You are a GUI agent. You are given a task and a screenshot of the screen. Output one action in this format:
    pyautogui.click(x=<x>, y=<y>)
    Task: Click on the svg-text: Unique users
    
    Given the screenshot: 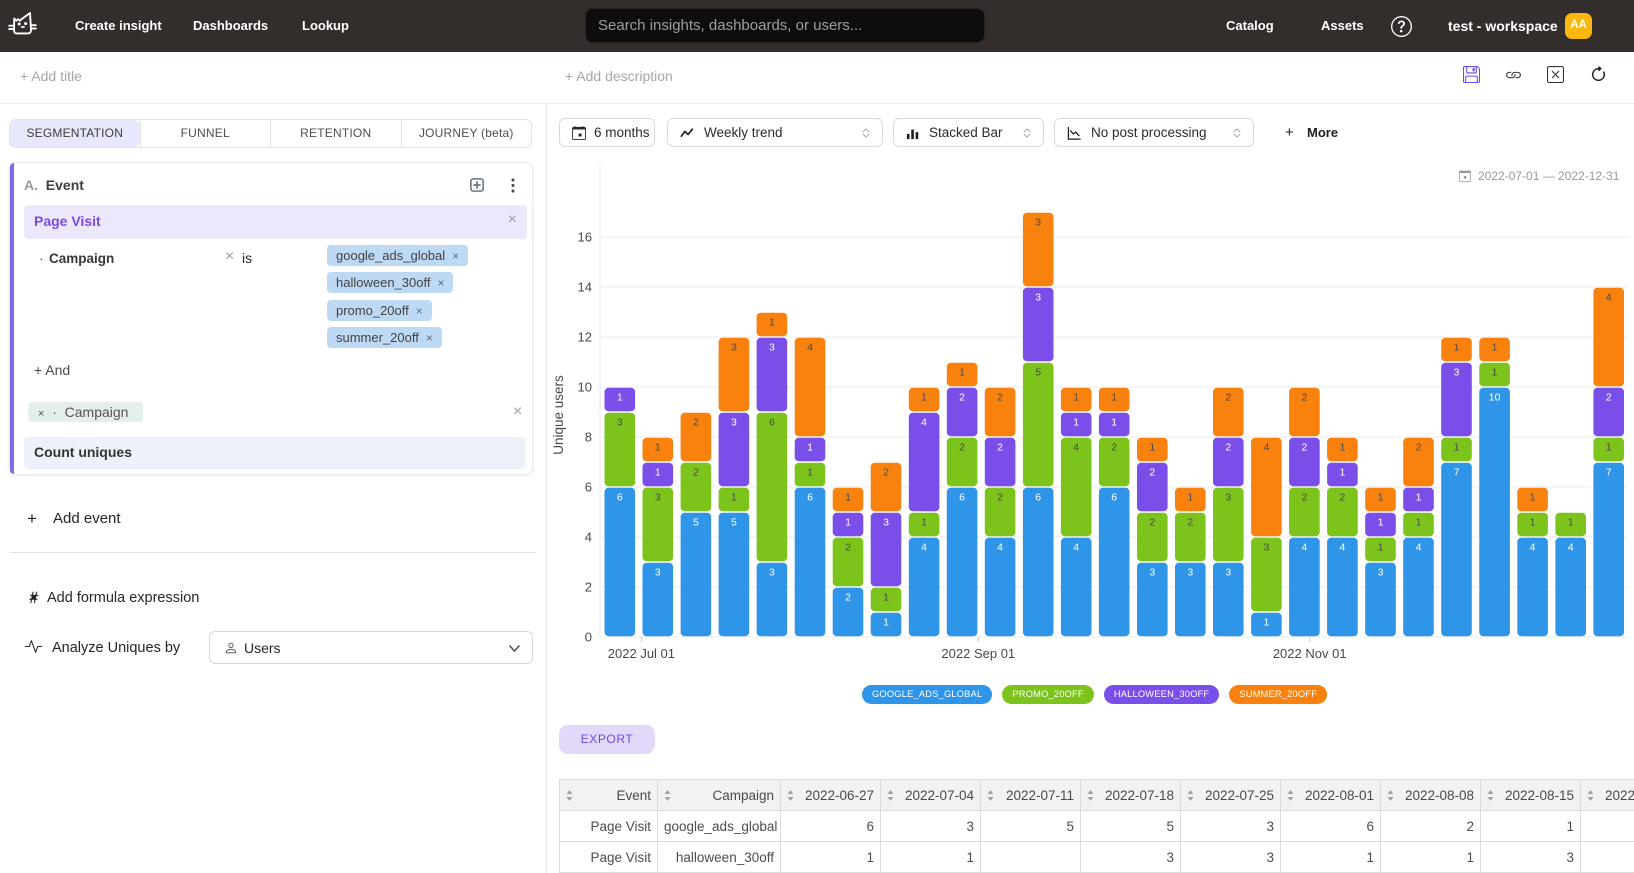 What is the action you would take?
    pyautogui.click(x=558, y=415)
    